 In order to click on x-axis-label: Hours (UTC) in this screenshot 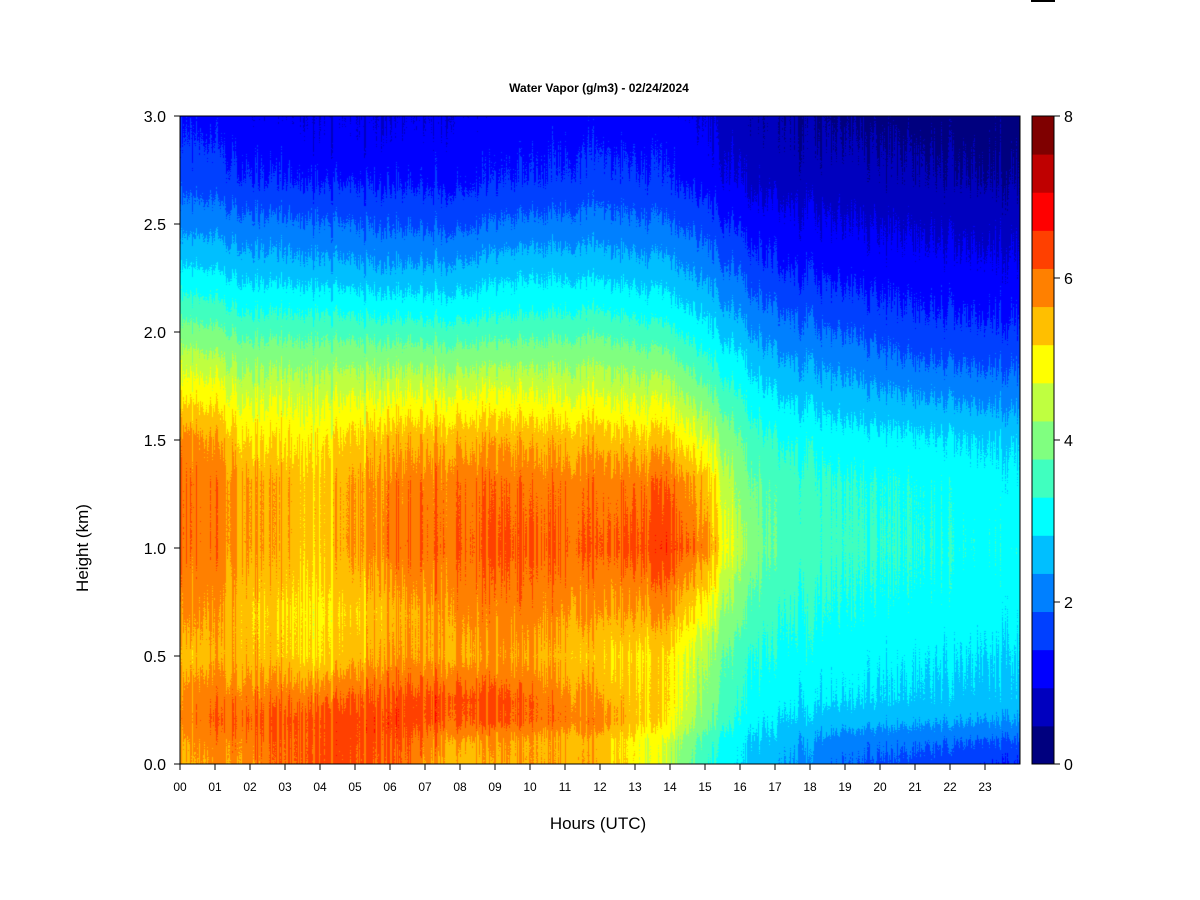, I will do `click(598, 823)`.